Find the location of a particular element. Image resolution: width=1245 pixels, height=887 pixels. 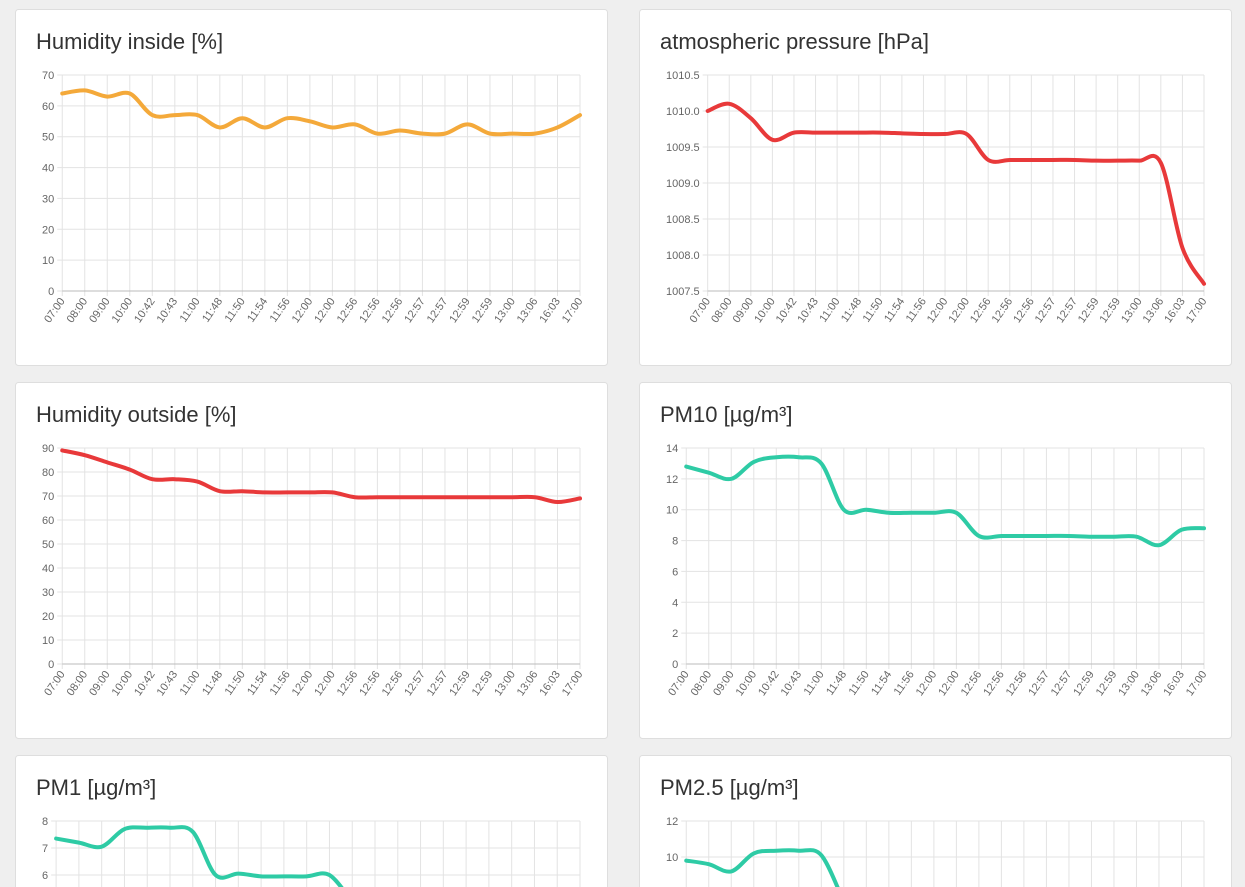

chart-title: Humidity outside [%] is located at coordinates (136, 414).